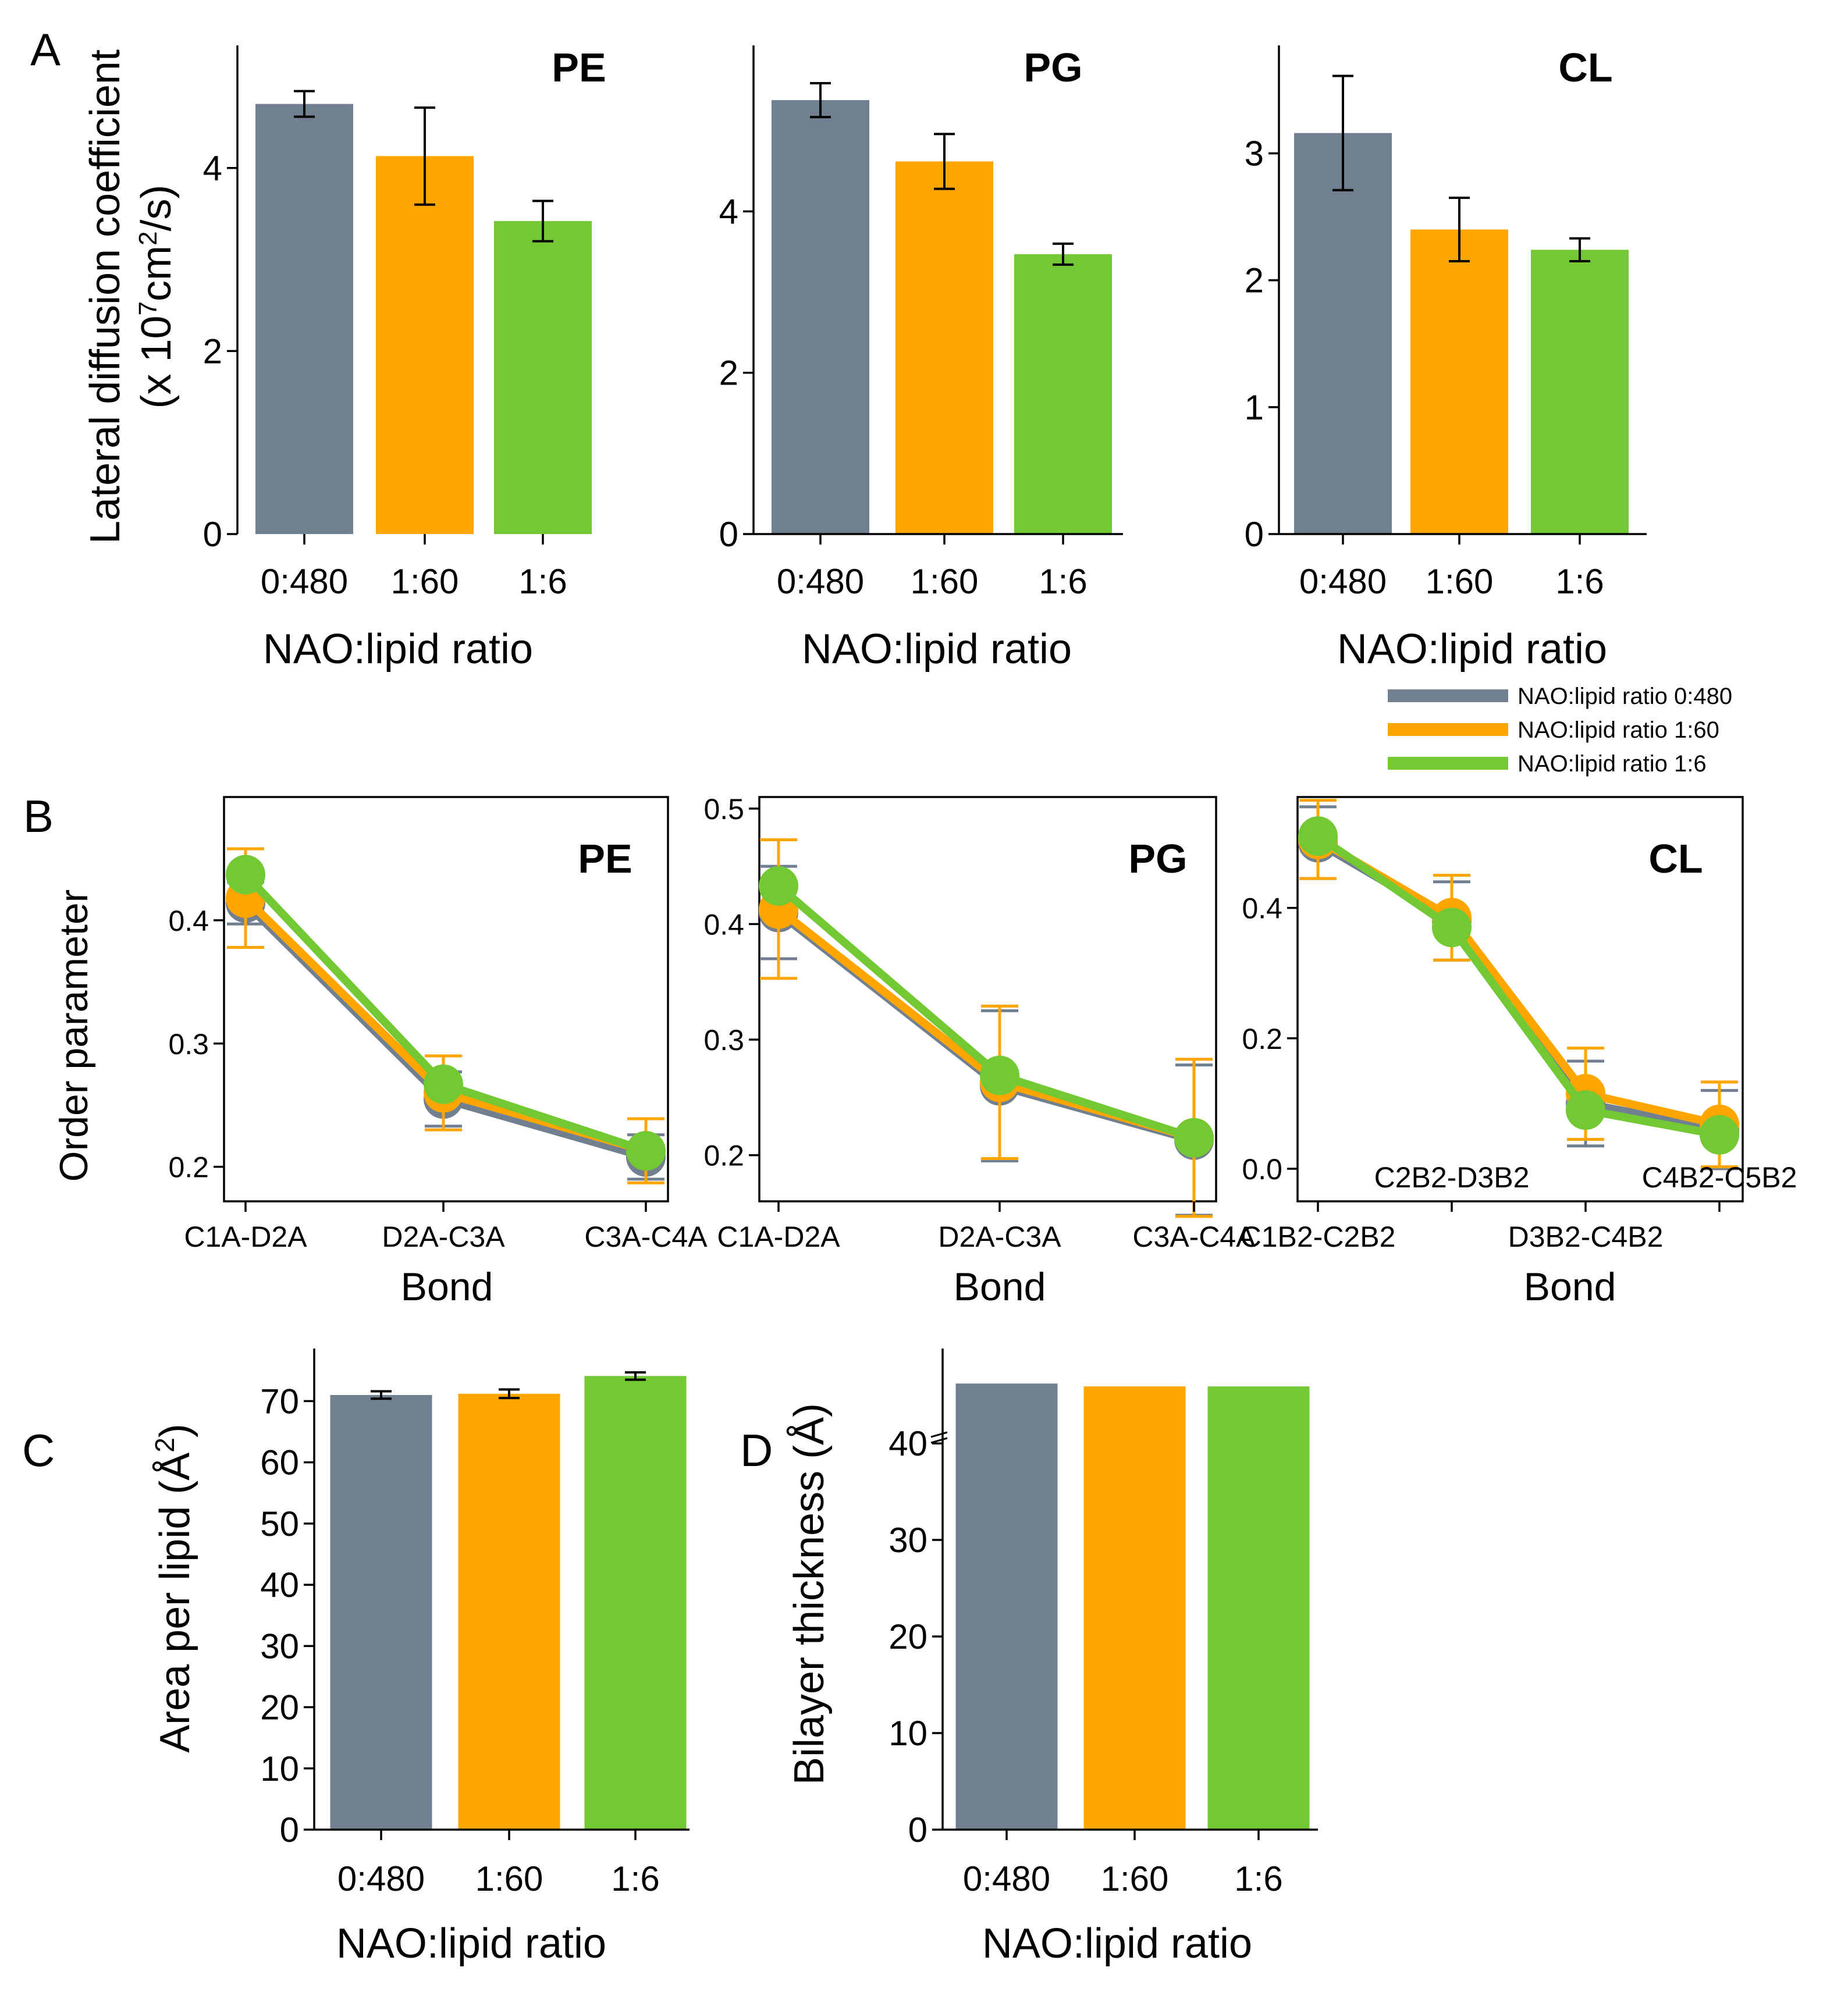 The height and width of the screenshot is (2003, 1848). I want to click on x-tick-label: C4B2-C5B2, so click(1720, 1177).